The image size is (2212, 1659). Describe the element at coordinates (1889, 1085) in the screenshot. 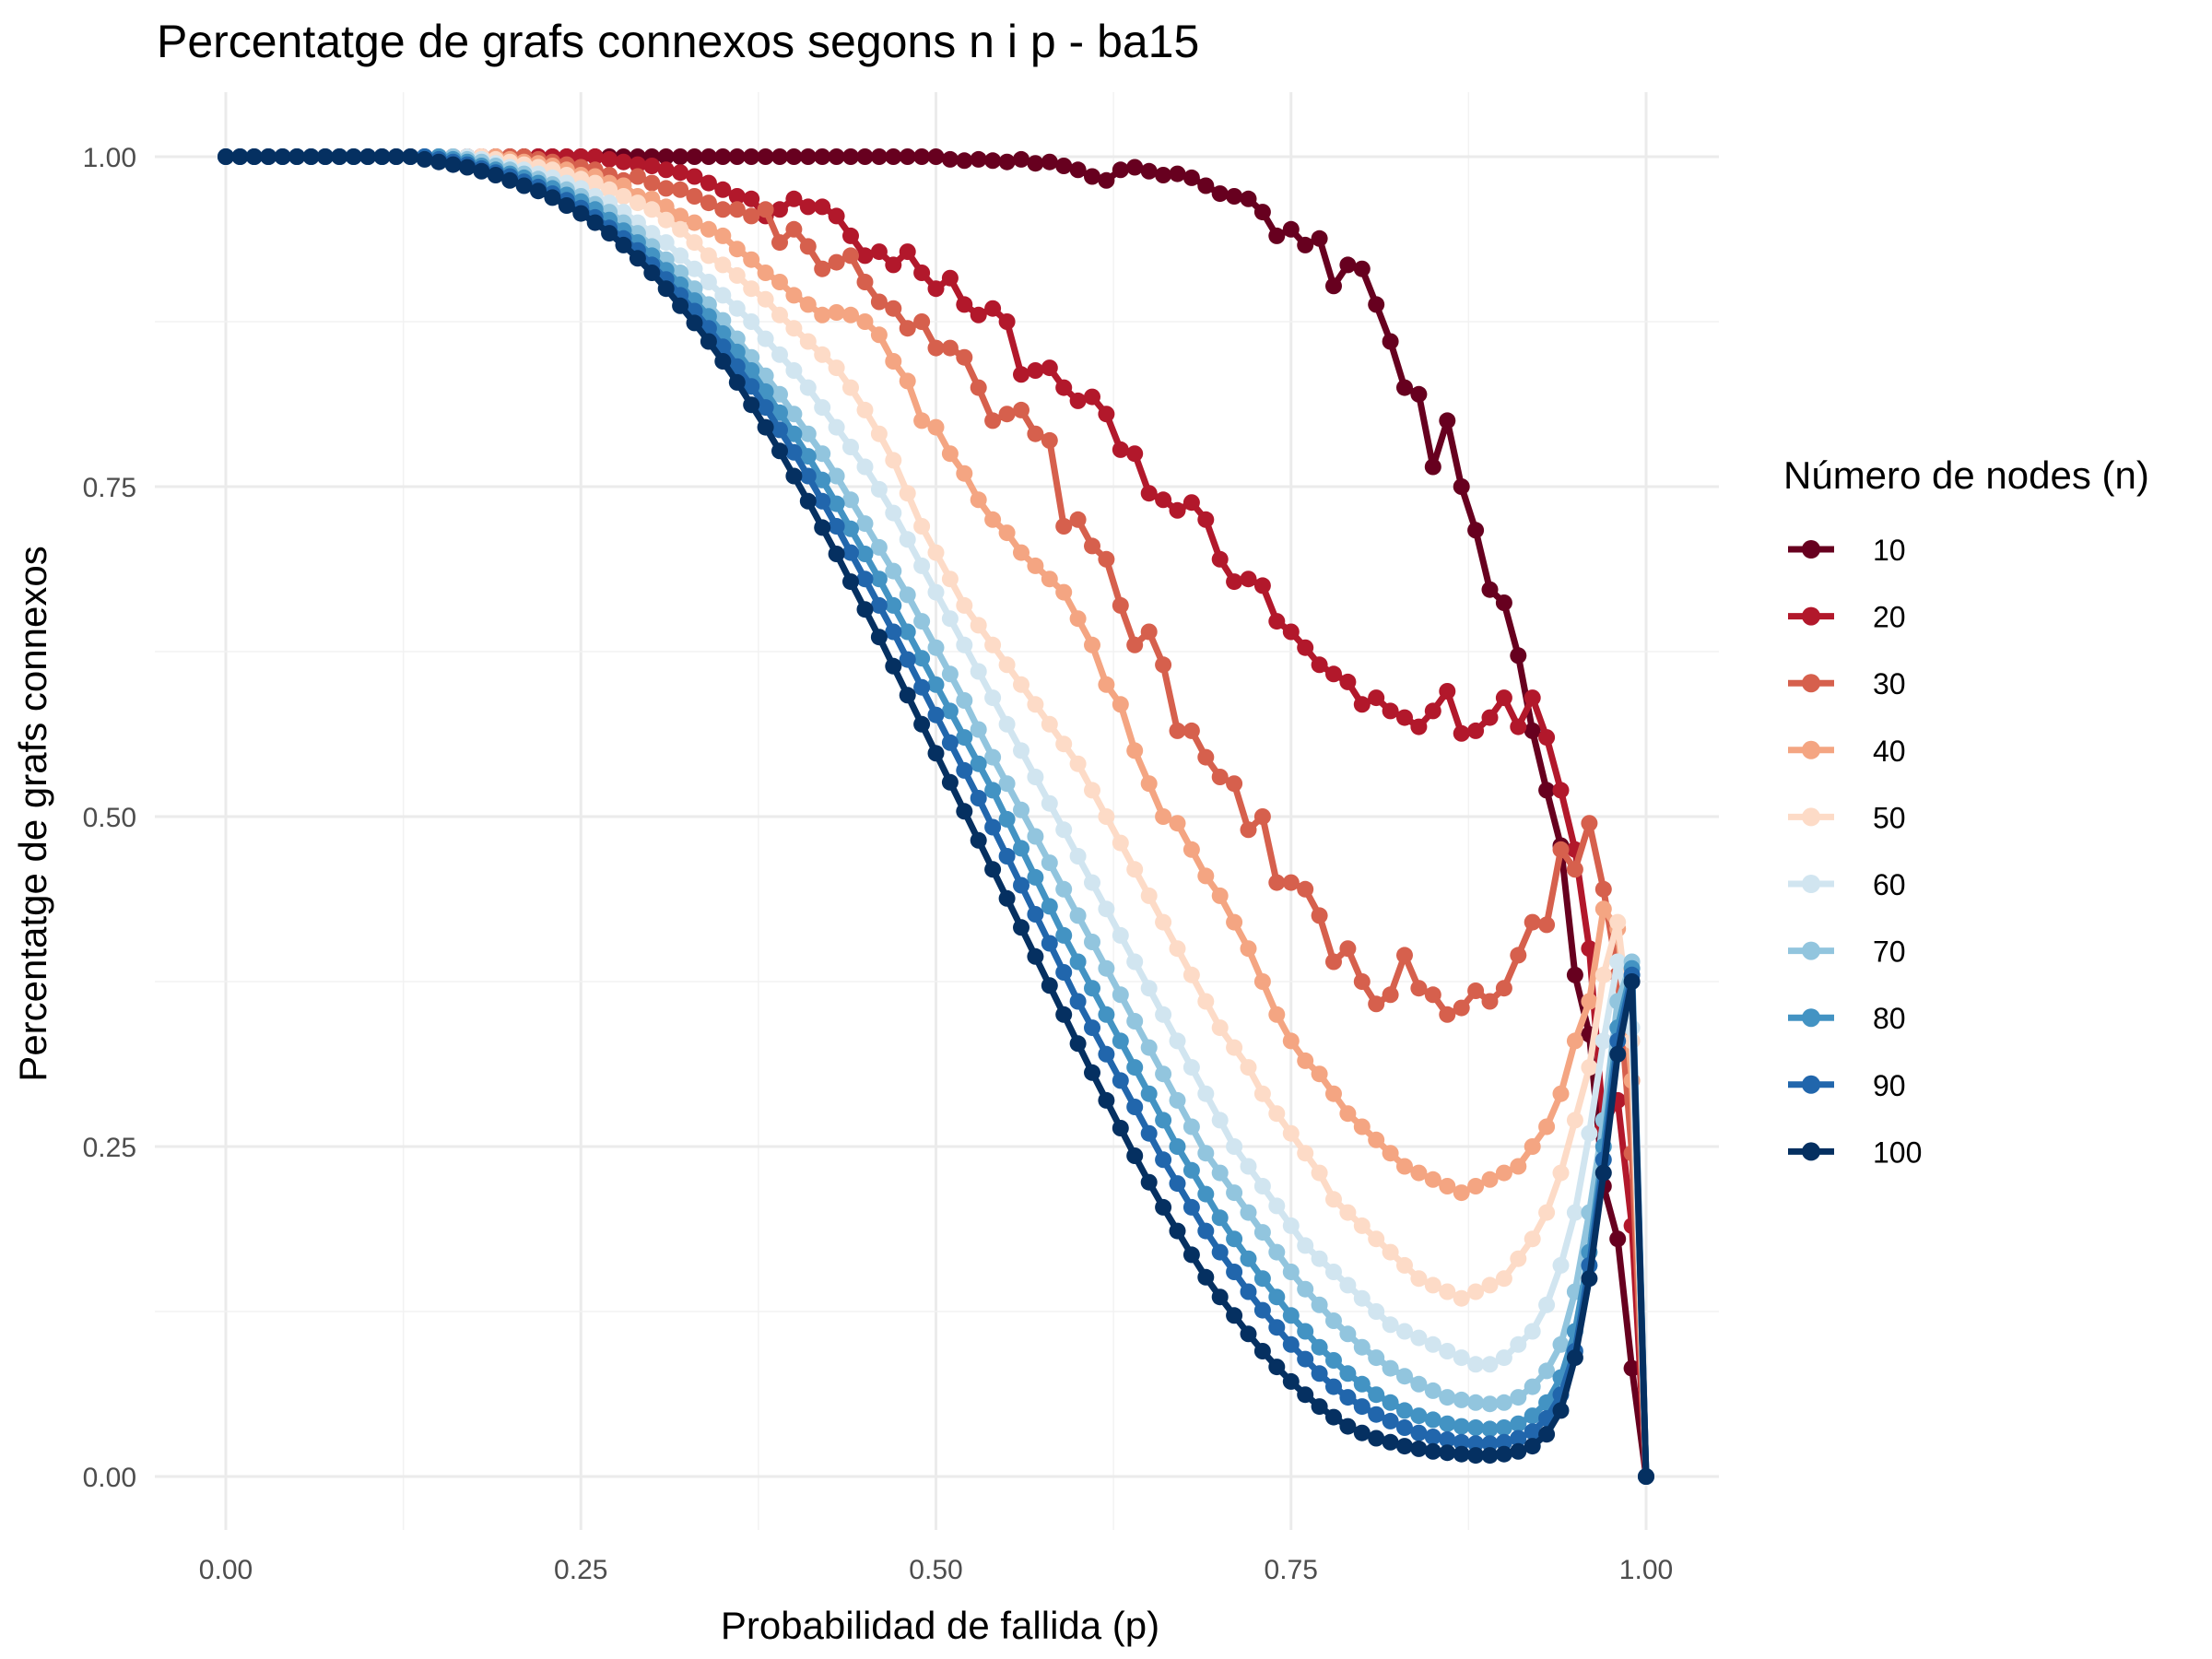

I see `legend-label: 90` at that location.